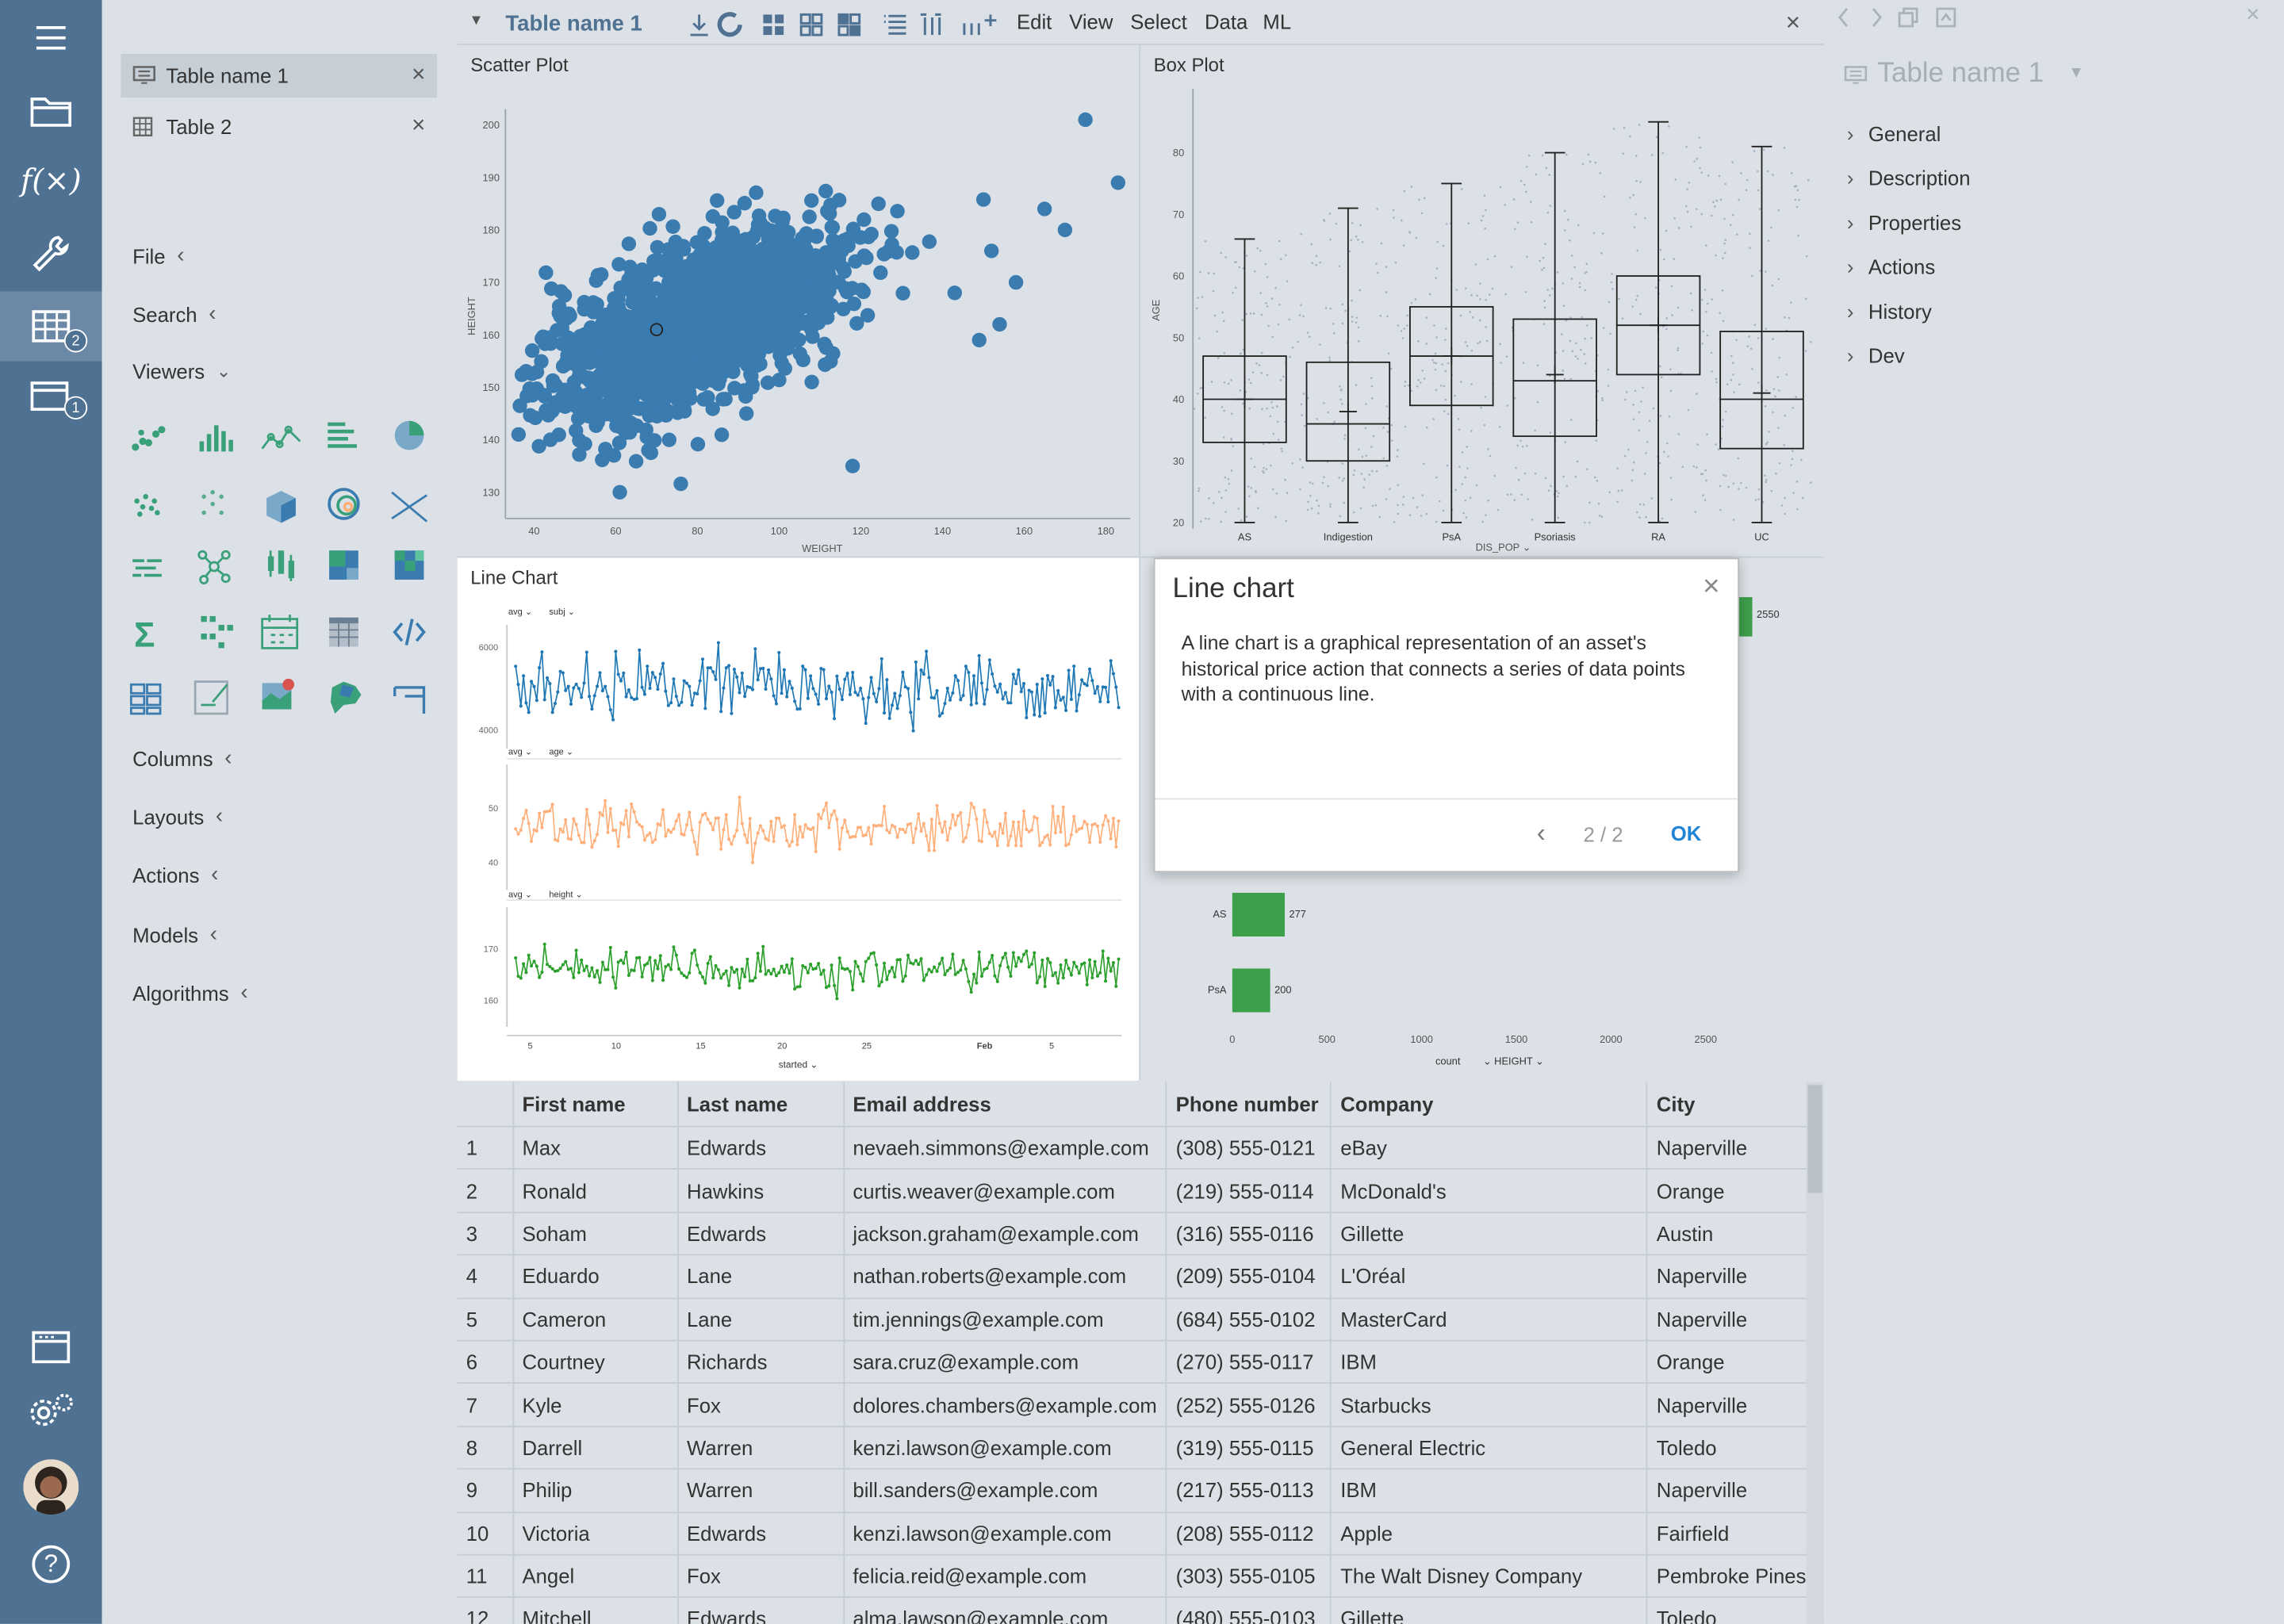  What do you see at coordinates (1226, 22) in the screenshot?
I see `menu-data: Data` at bounding box center [1226, 22].